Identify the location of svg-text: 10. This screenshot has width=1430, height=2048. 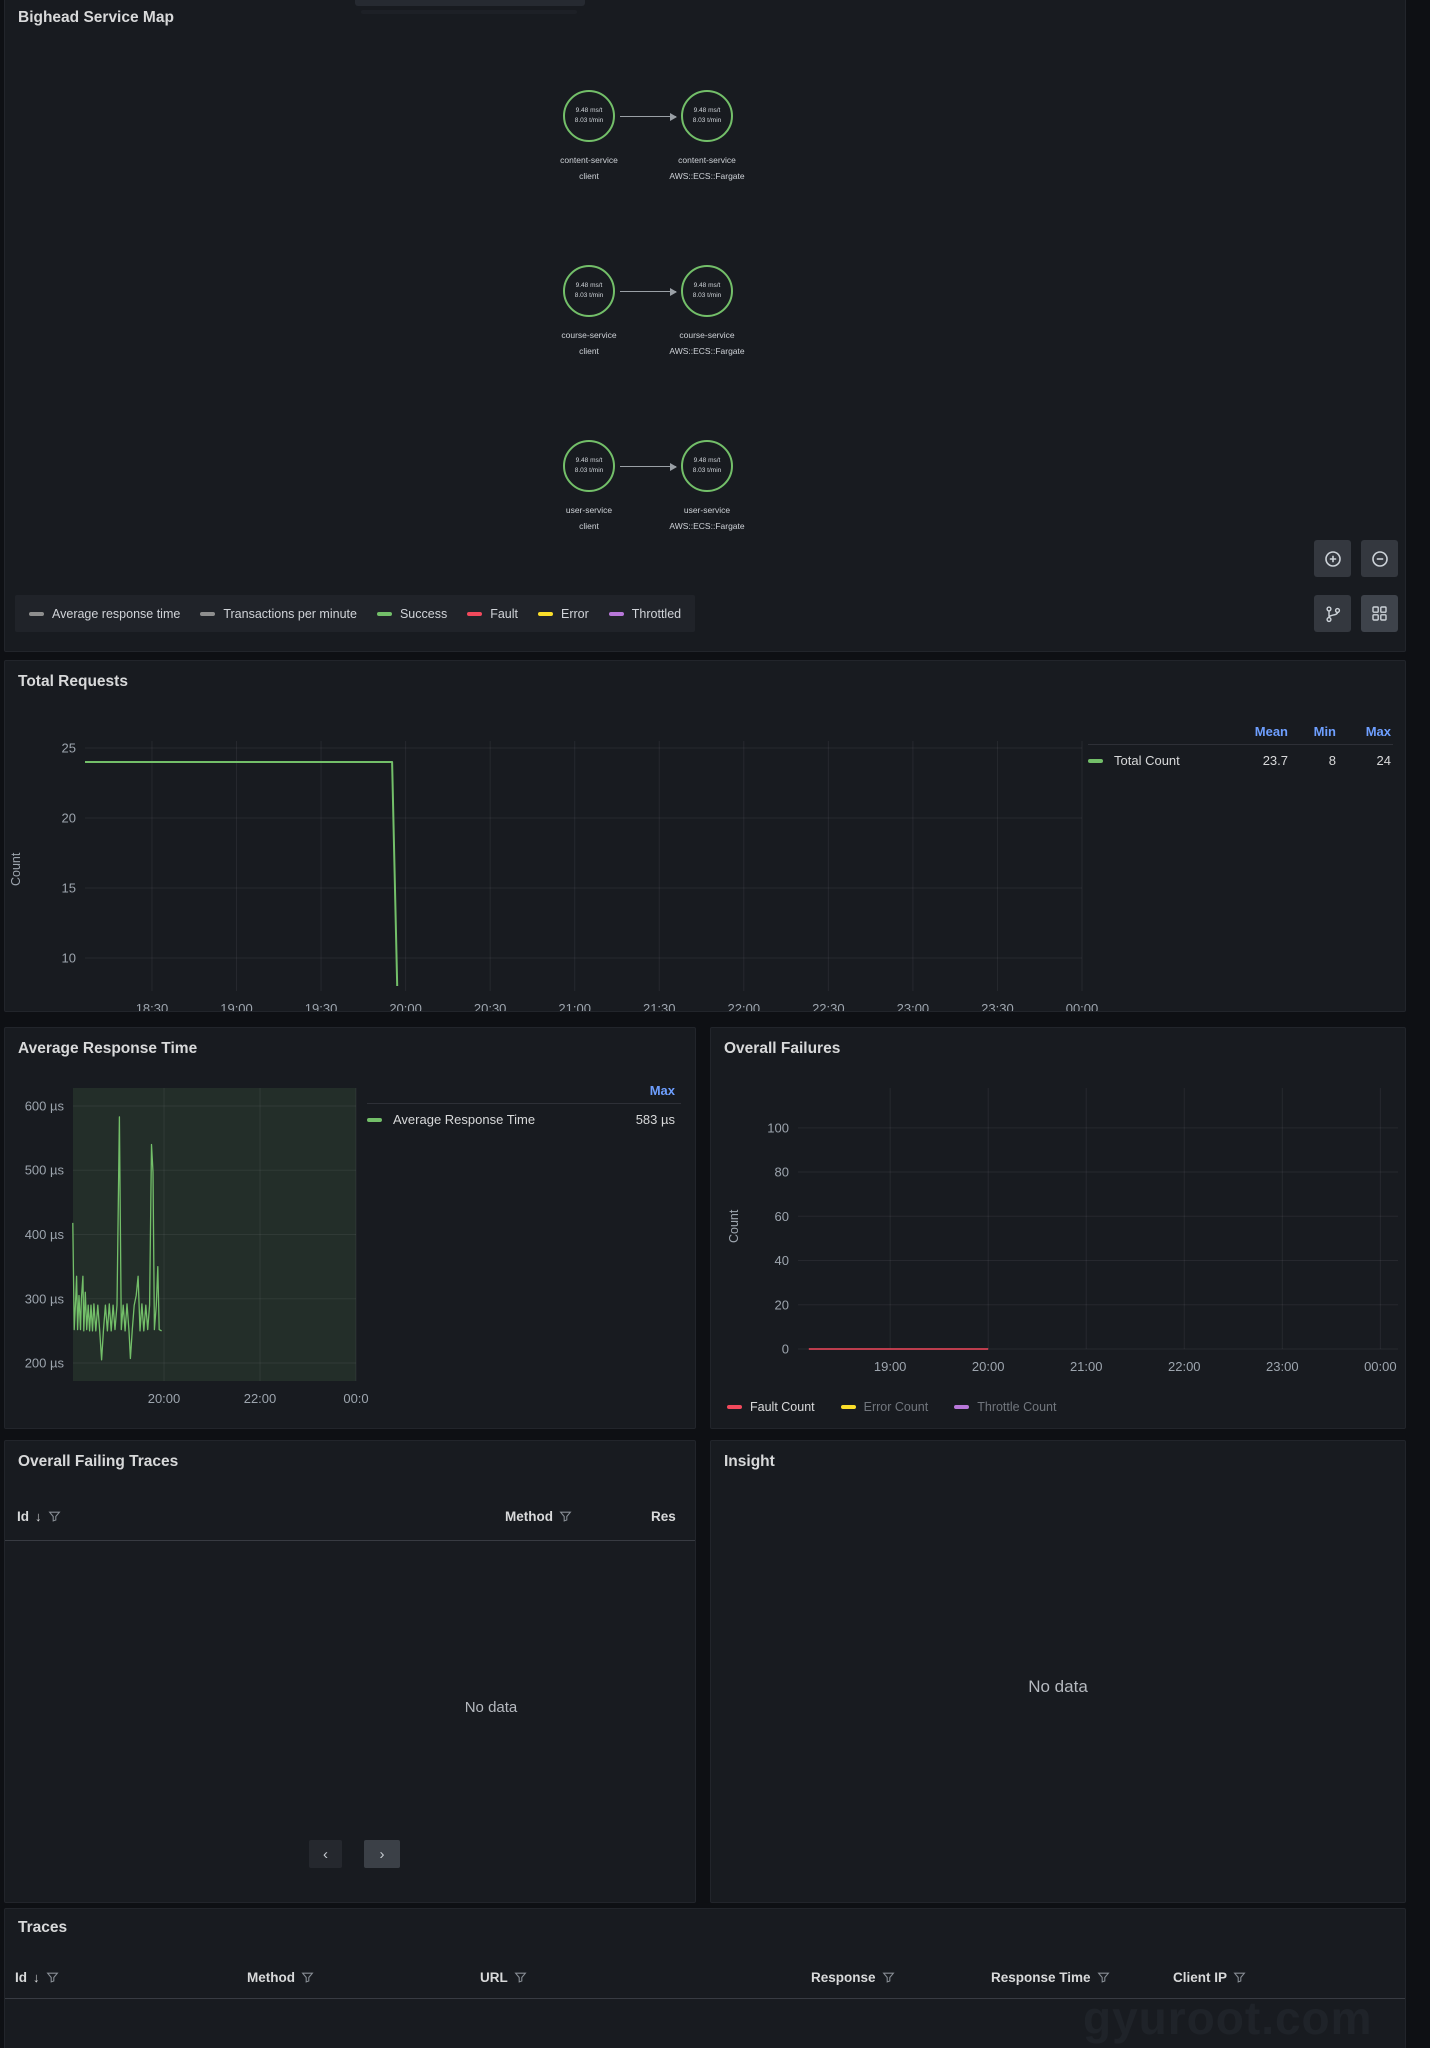
(69, 957).